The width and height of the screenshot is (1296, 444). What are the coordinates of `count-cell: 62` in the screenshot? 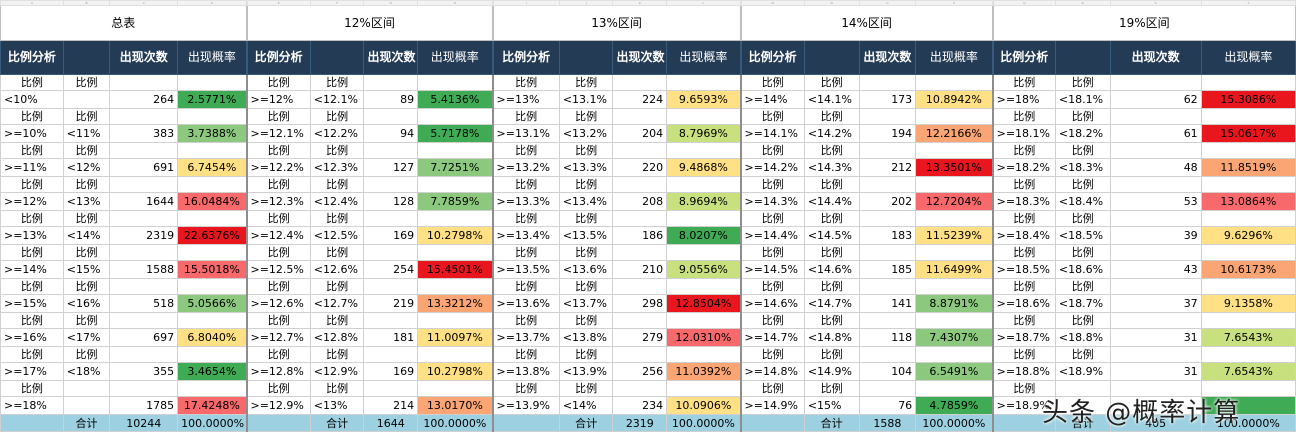 It's located at (1155, 99).